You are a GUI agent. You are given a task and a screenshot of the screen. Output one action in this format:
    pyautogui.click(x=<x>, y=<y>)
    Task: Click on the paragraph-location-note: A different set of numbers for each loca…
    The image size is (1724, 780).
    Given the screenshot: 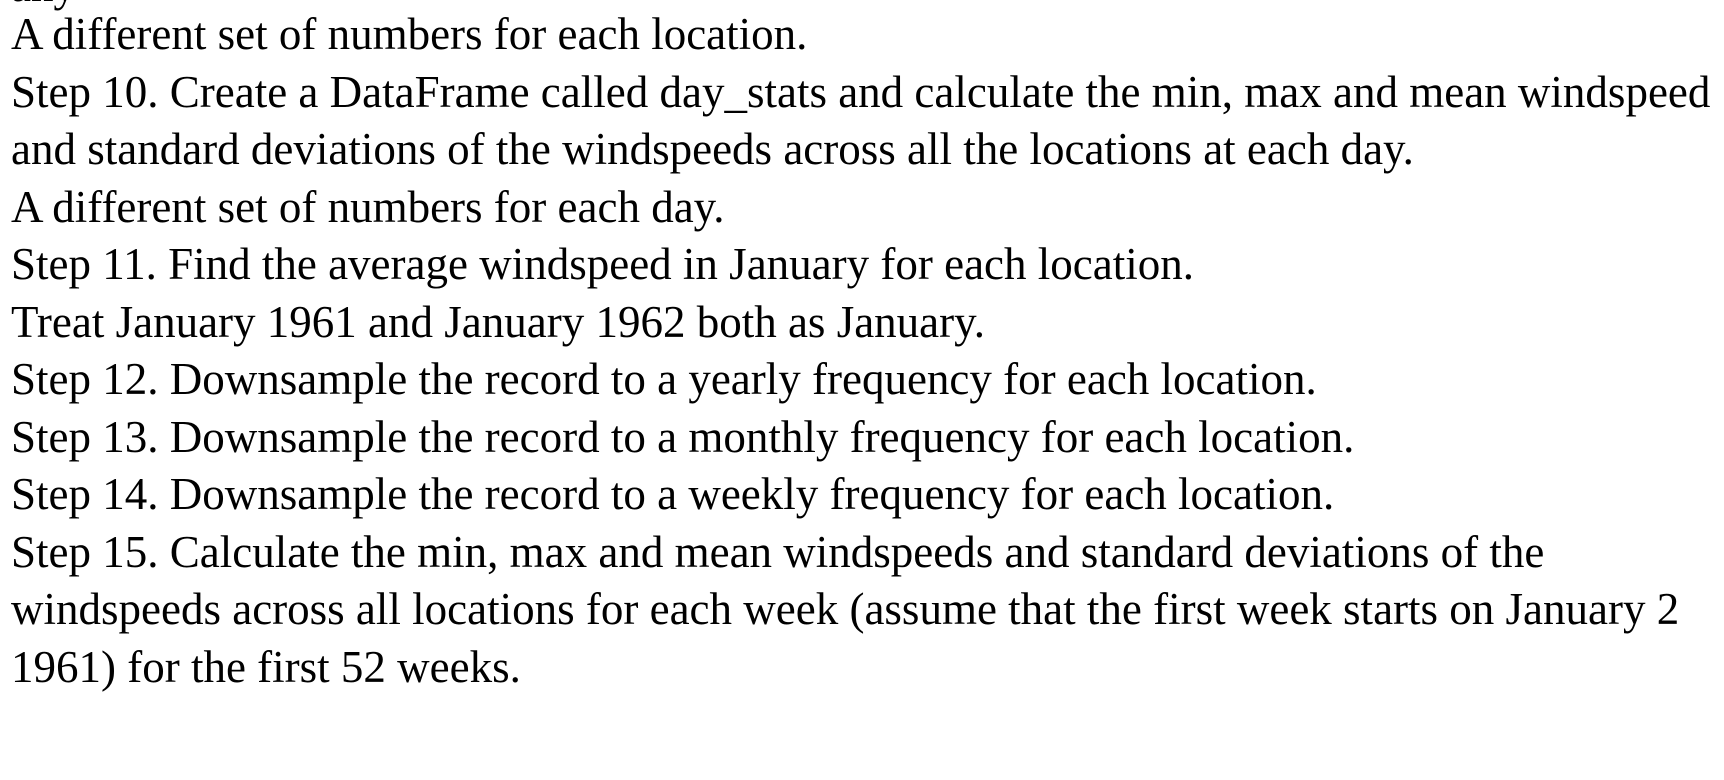 What is the action you would take?
    pyautogui.click(x=409, y=34)
    